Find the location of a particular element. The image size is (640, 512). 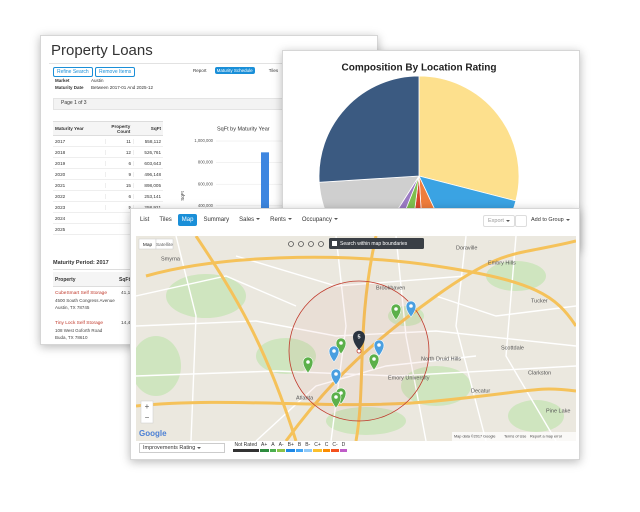

property-address: 4500 South Congress Avenue is located at coordinates (85, 300).